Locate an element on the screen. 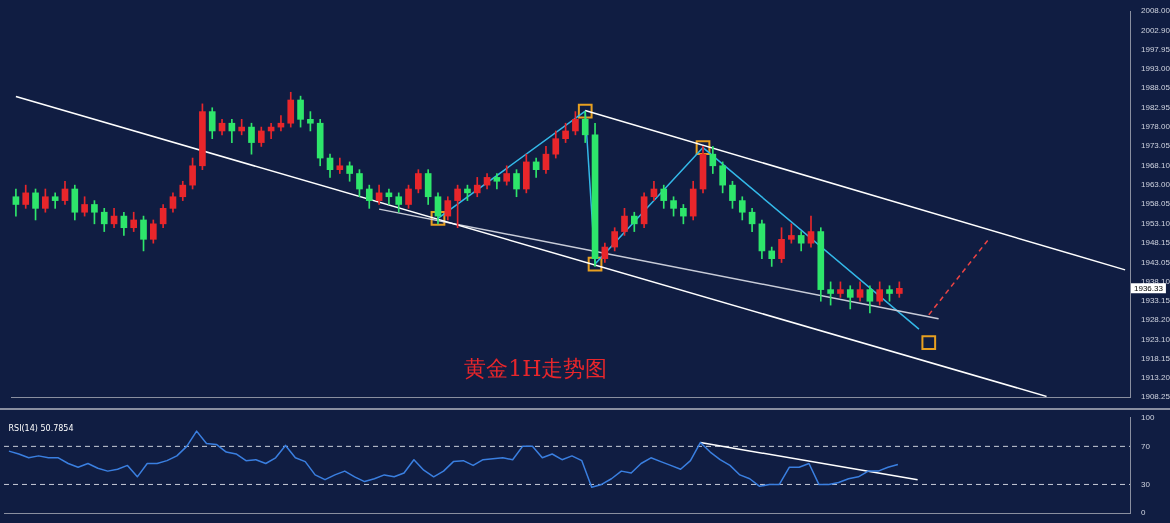 Image resolution: width=1170 pixels, height=523 pixels. y-tick-label: 1973.05 is located at coordinates (1155, 146).